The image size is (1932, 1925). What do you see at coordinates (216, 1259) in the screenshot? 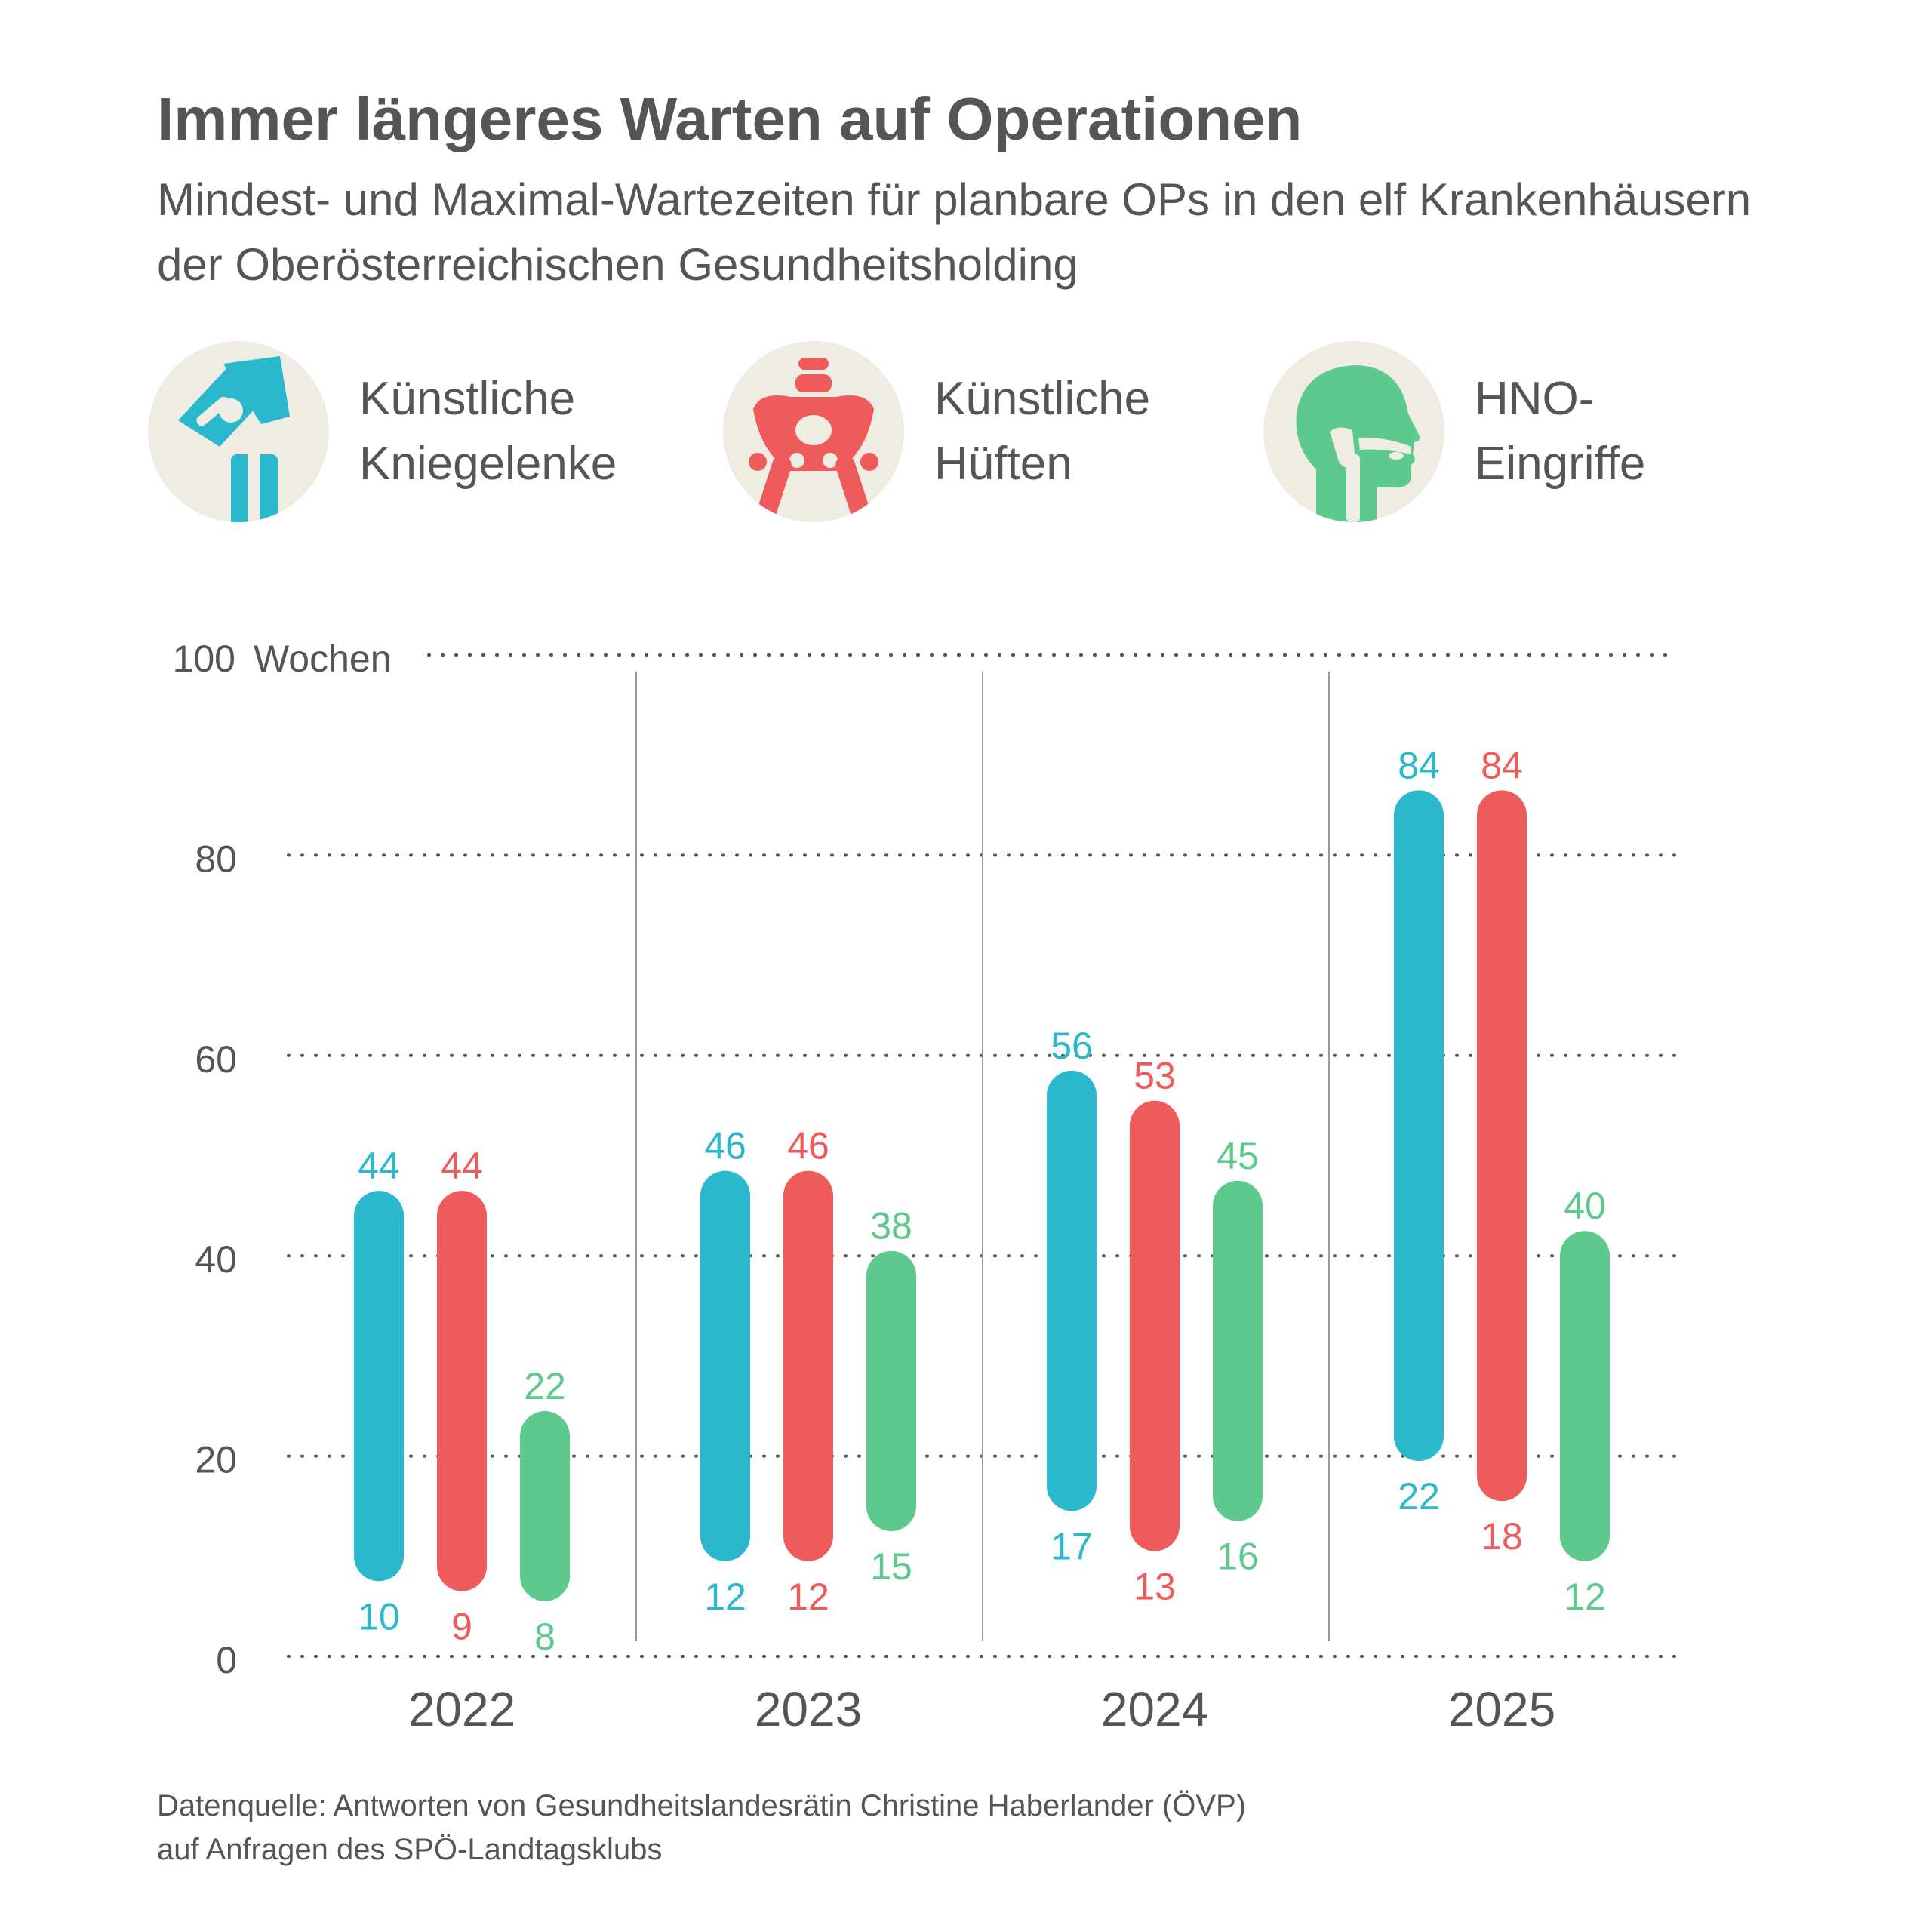
I see `y-tick-label: 40` at bounding box center [216, 1259].